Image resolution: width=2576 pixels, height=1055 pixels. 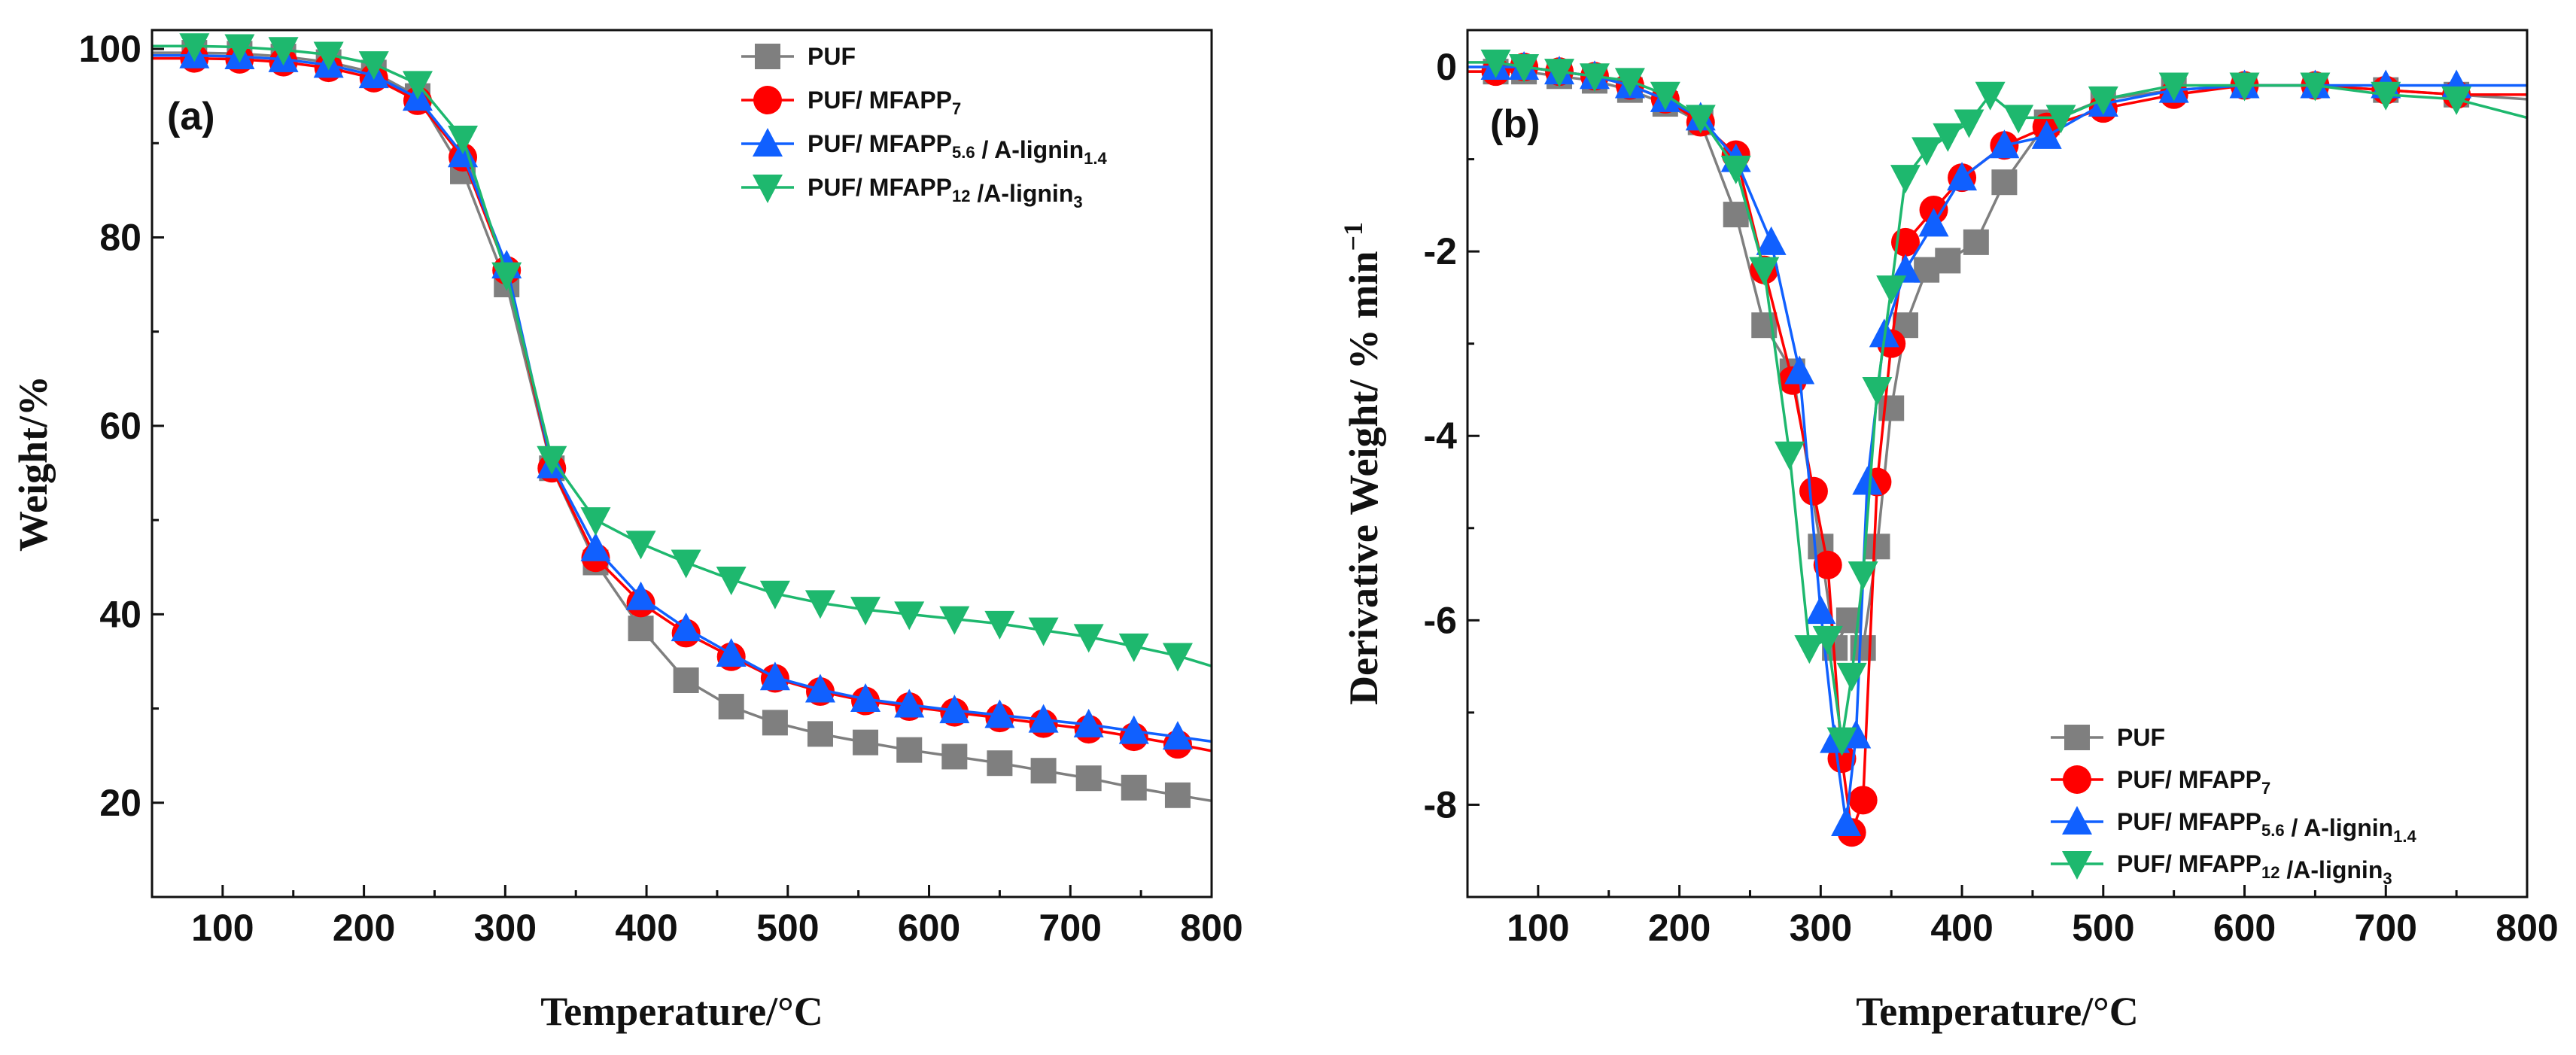 I want to click on x-tick-label: 200, so click(x=1679, y=928).